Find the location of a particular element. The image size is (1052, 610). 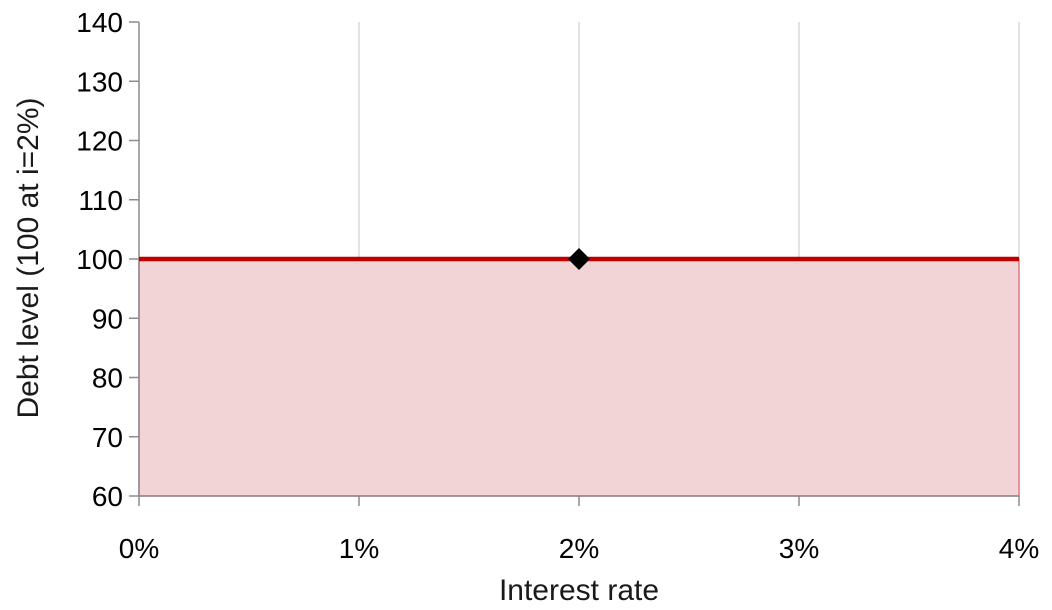

y-tick-label: 120 is located at coordinates (99, 141).